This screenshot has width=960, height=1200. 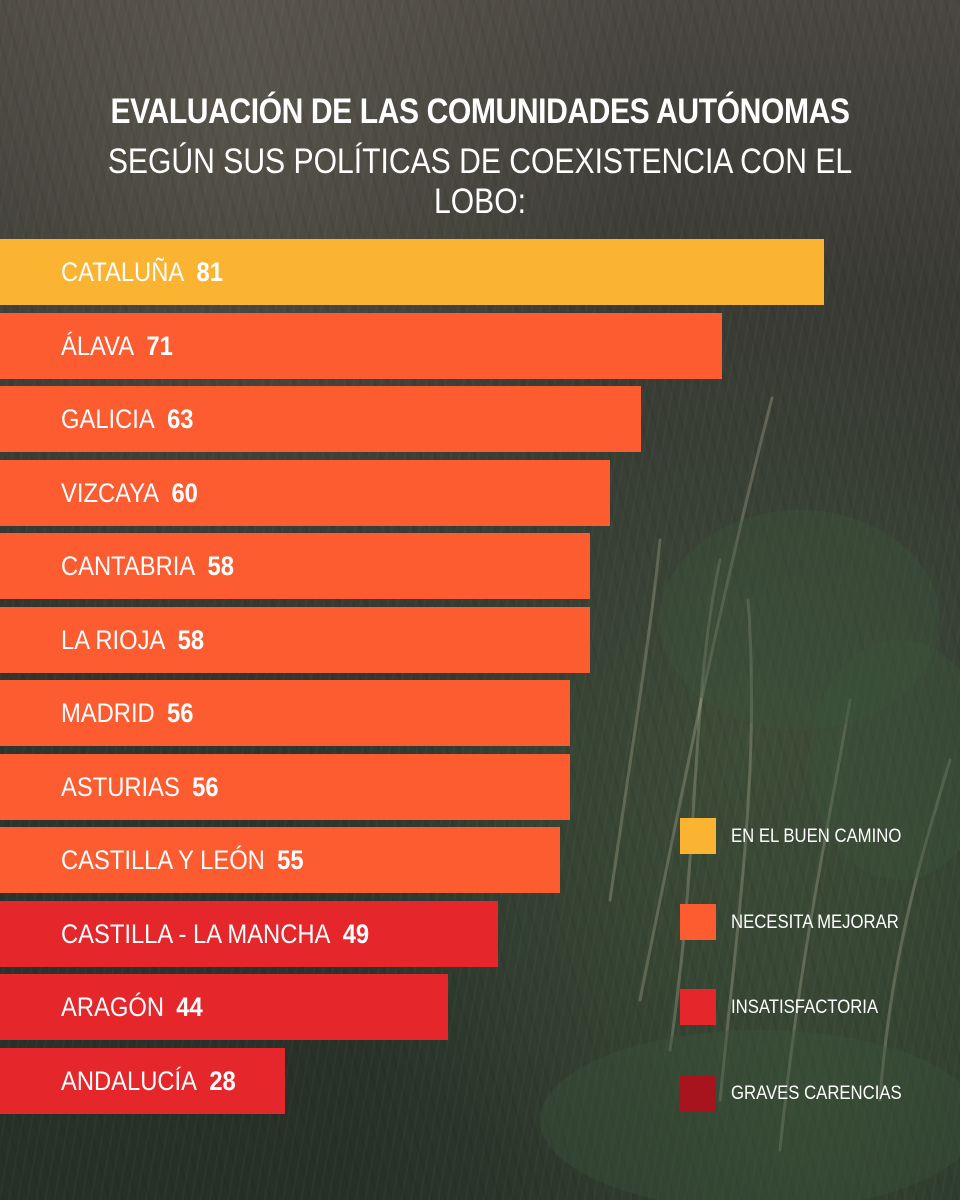 What do you see at coordinates (113, 639) in the screenshot?
I see `bar-category-label: LA RIOJA` at bounding box center [113, 639].